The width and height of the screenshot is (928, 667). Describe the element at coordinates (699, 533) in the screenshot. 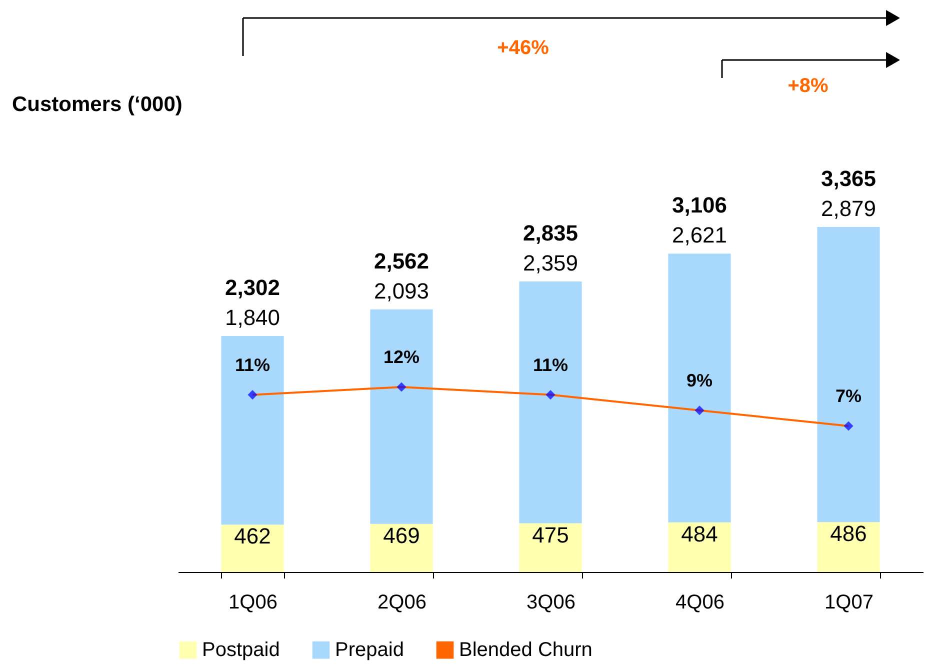

I see `data-label: 484` at that location.